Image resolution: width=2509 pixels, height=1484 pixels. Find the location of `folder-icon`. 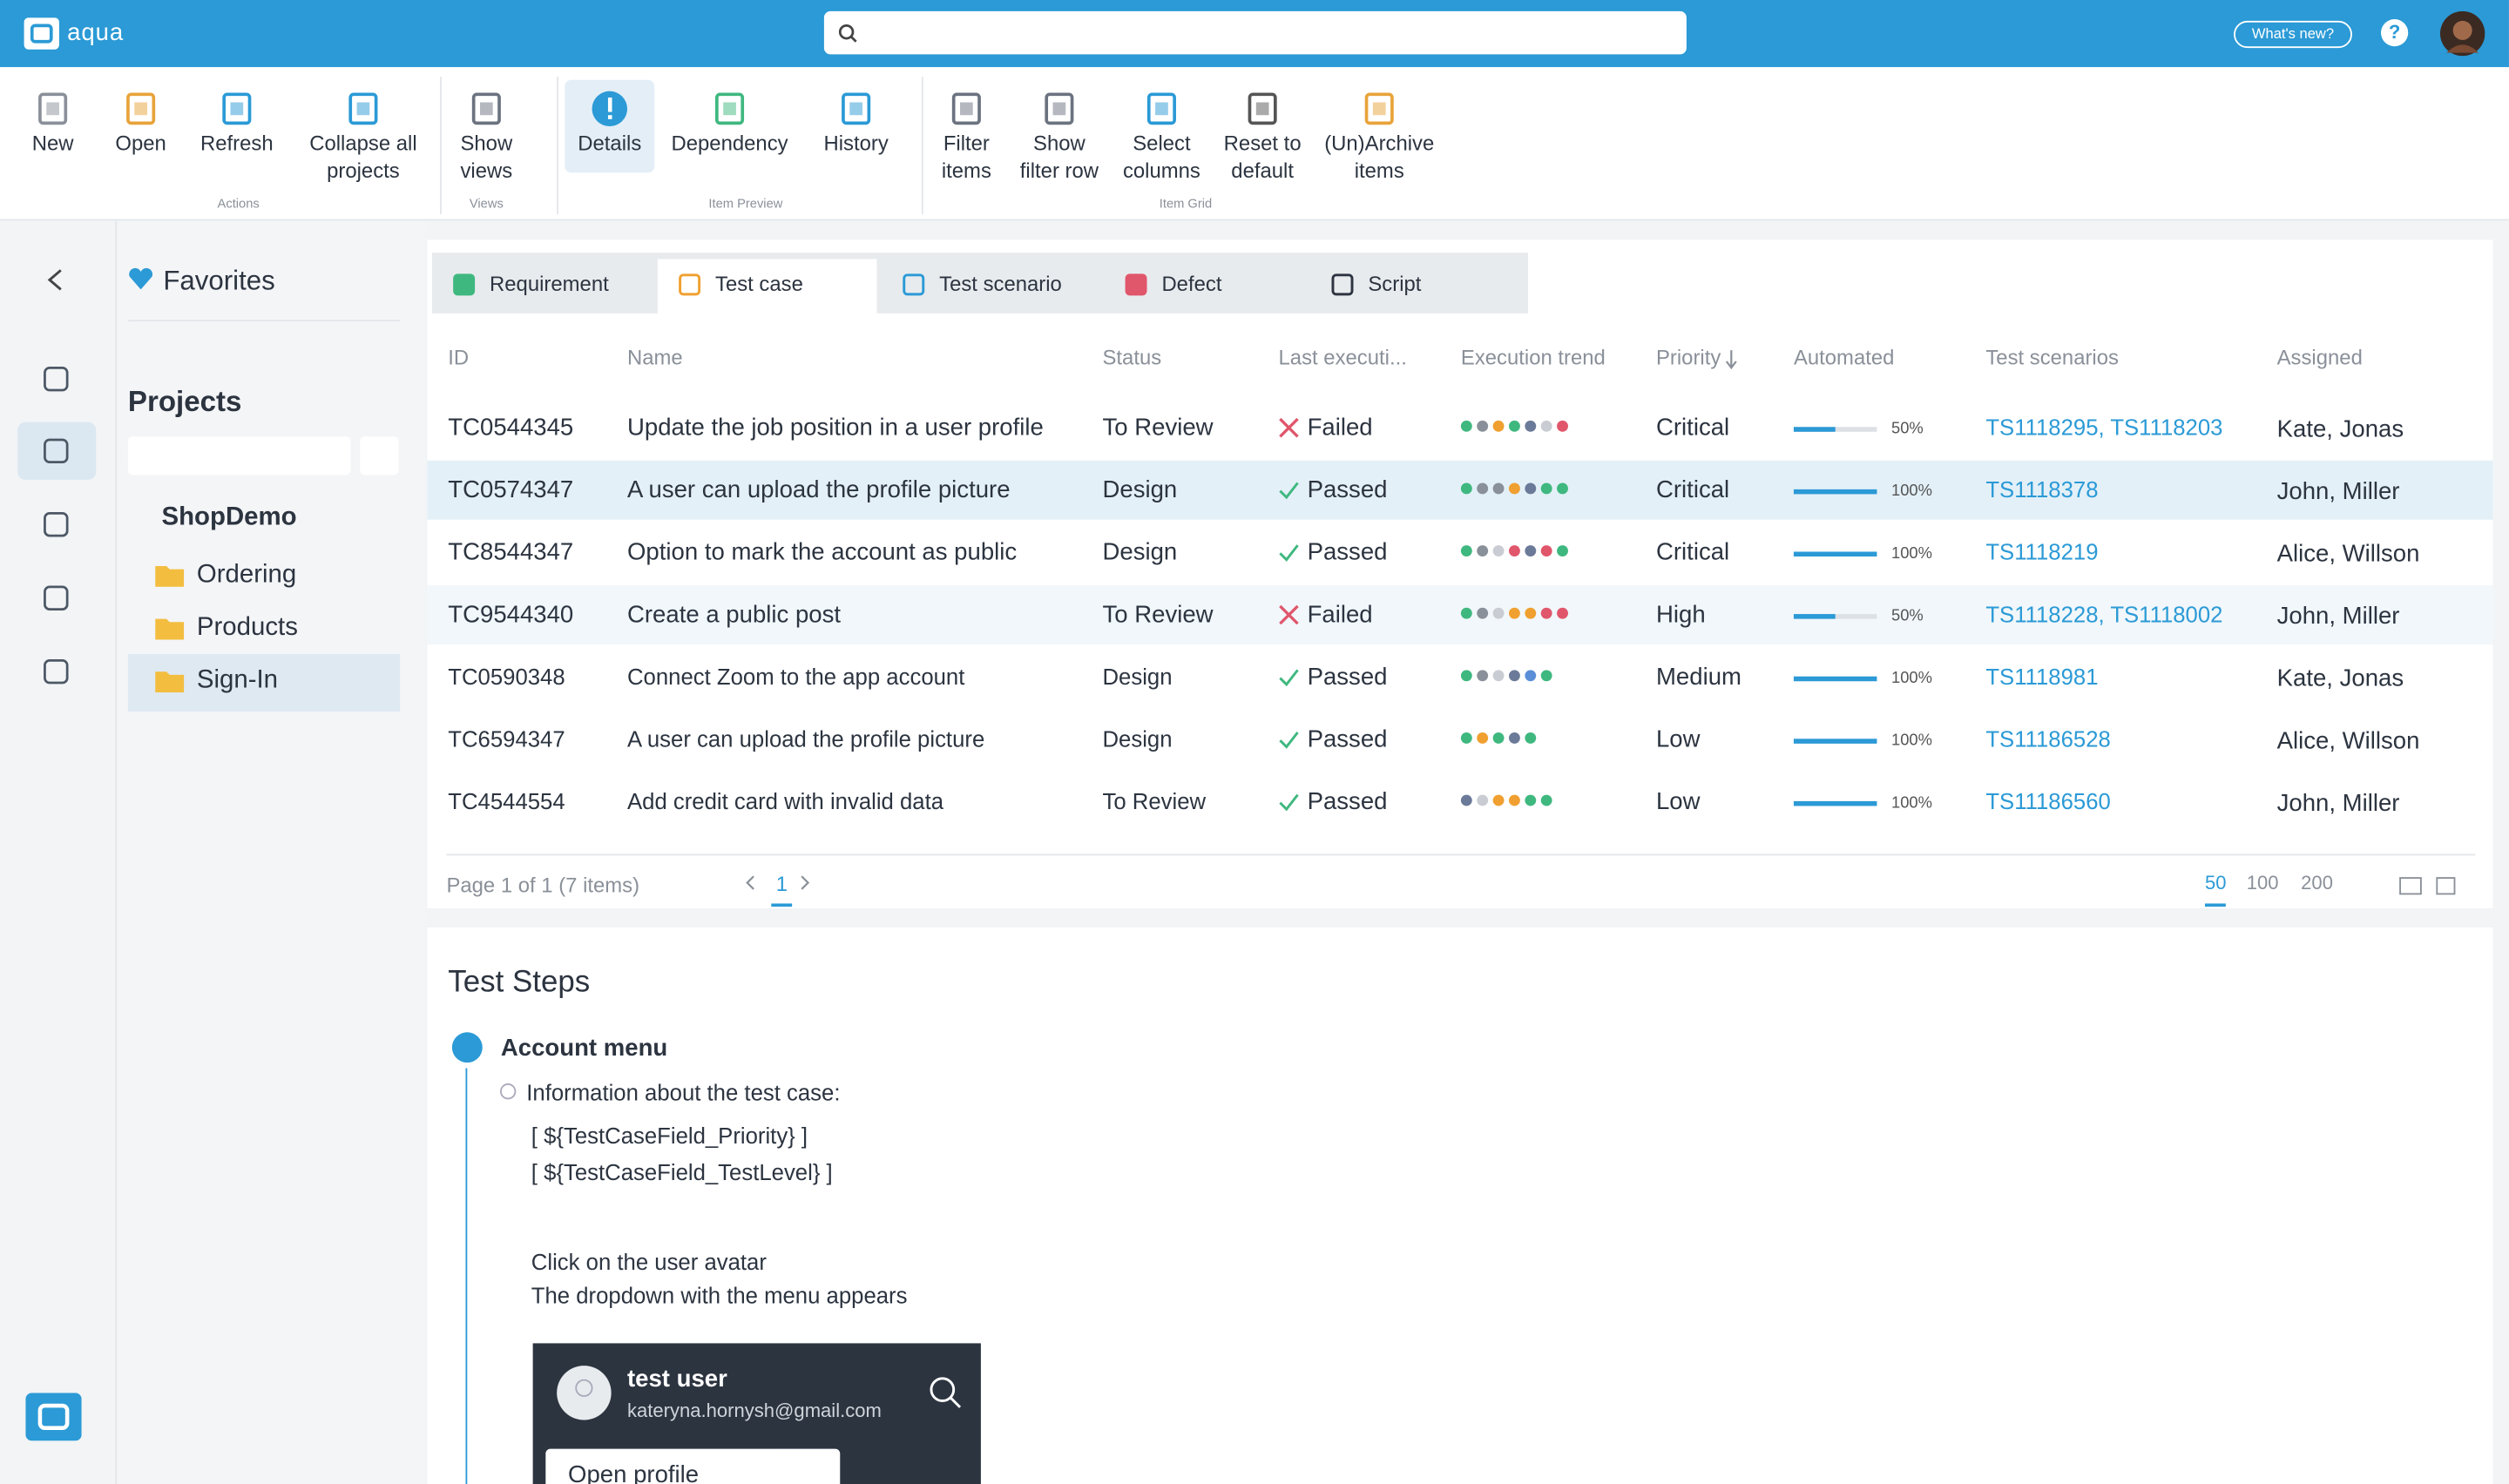

folder-icon is located at coordinates (170, 577).